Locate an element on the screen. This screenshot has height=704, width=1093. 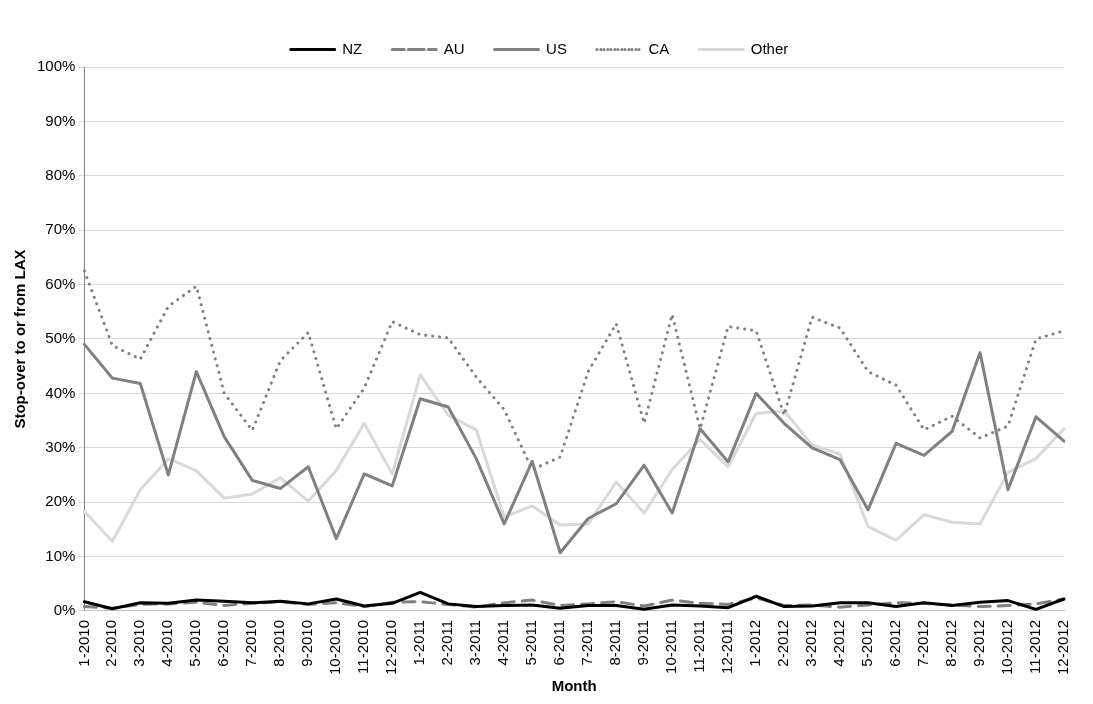
x-tick-label: 1-2012 is located at coordinates (755, 643).